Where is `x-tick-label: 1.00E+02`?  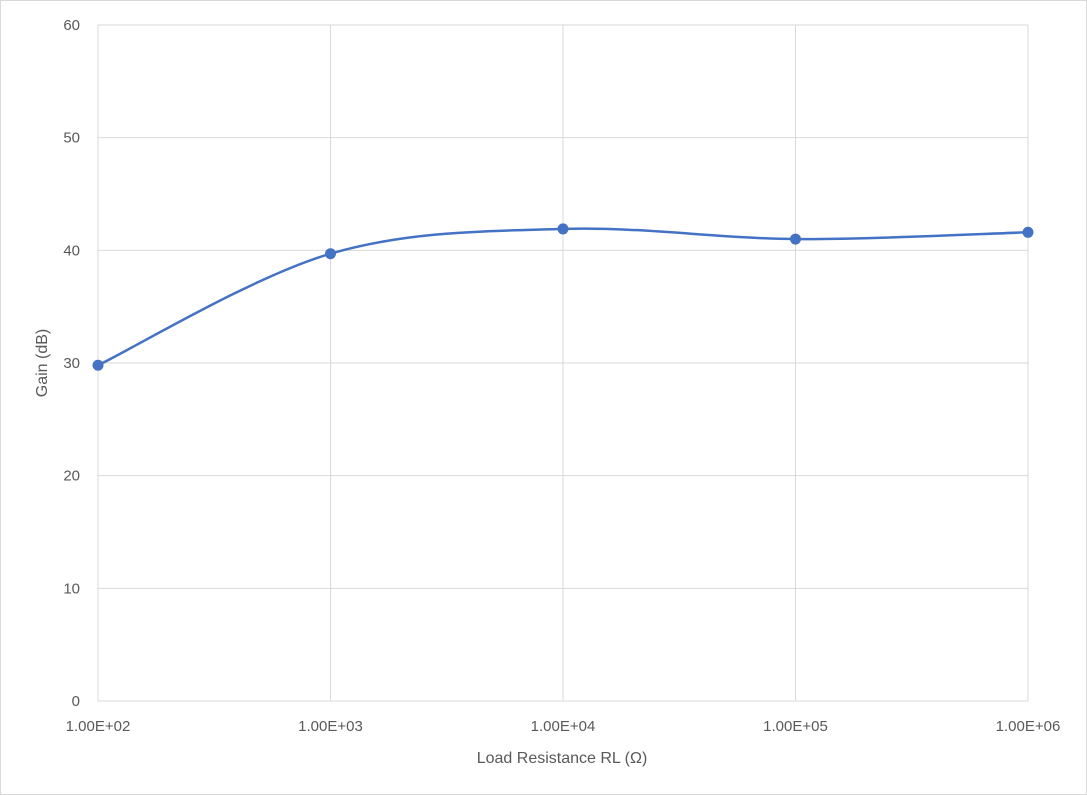 x-tick-label: 1.00E+02 is located at coordinates (98, 726).